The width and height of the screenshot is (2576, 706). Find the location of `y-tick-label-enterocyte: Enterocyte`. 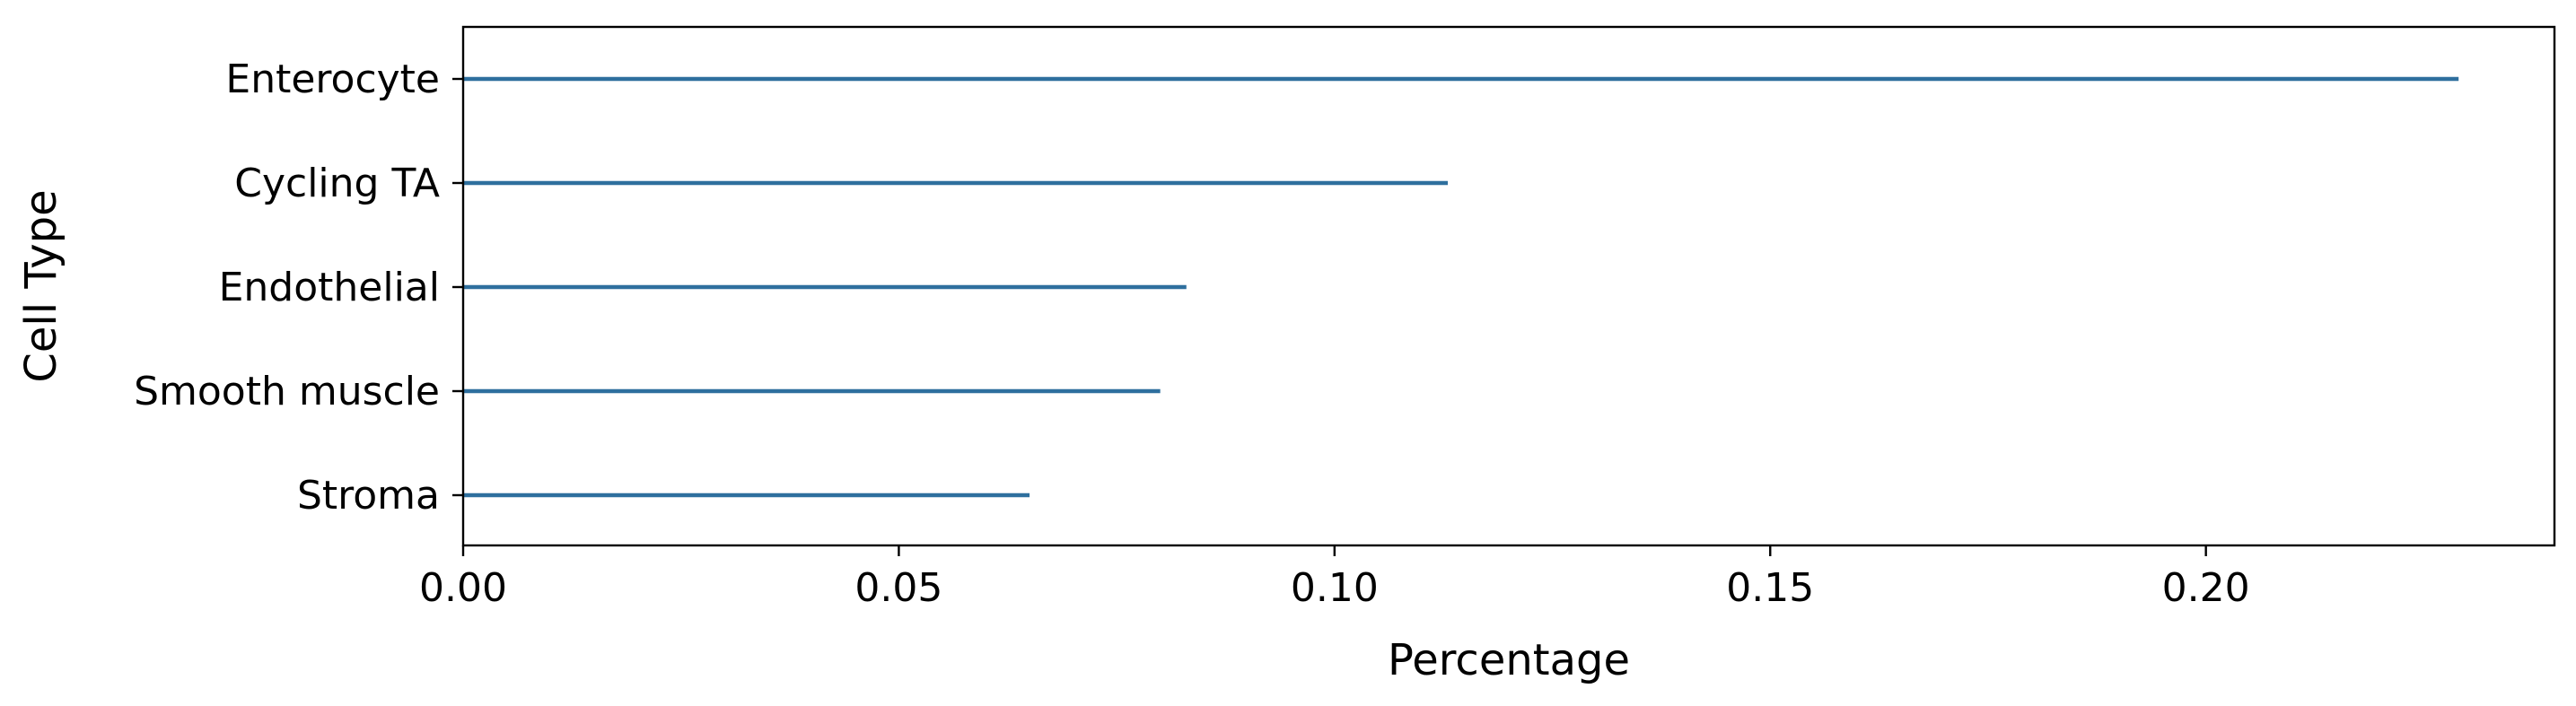

y-tick-label-enterocyte: Enterocyte is located at coordinates (332, 79).